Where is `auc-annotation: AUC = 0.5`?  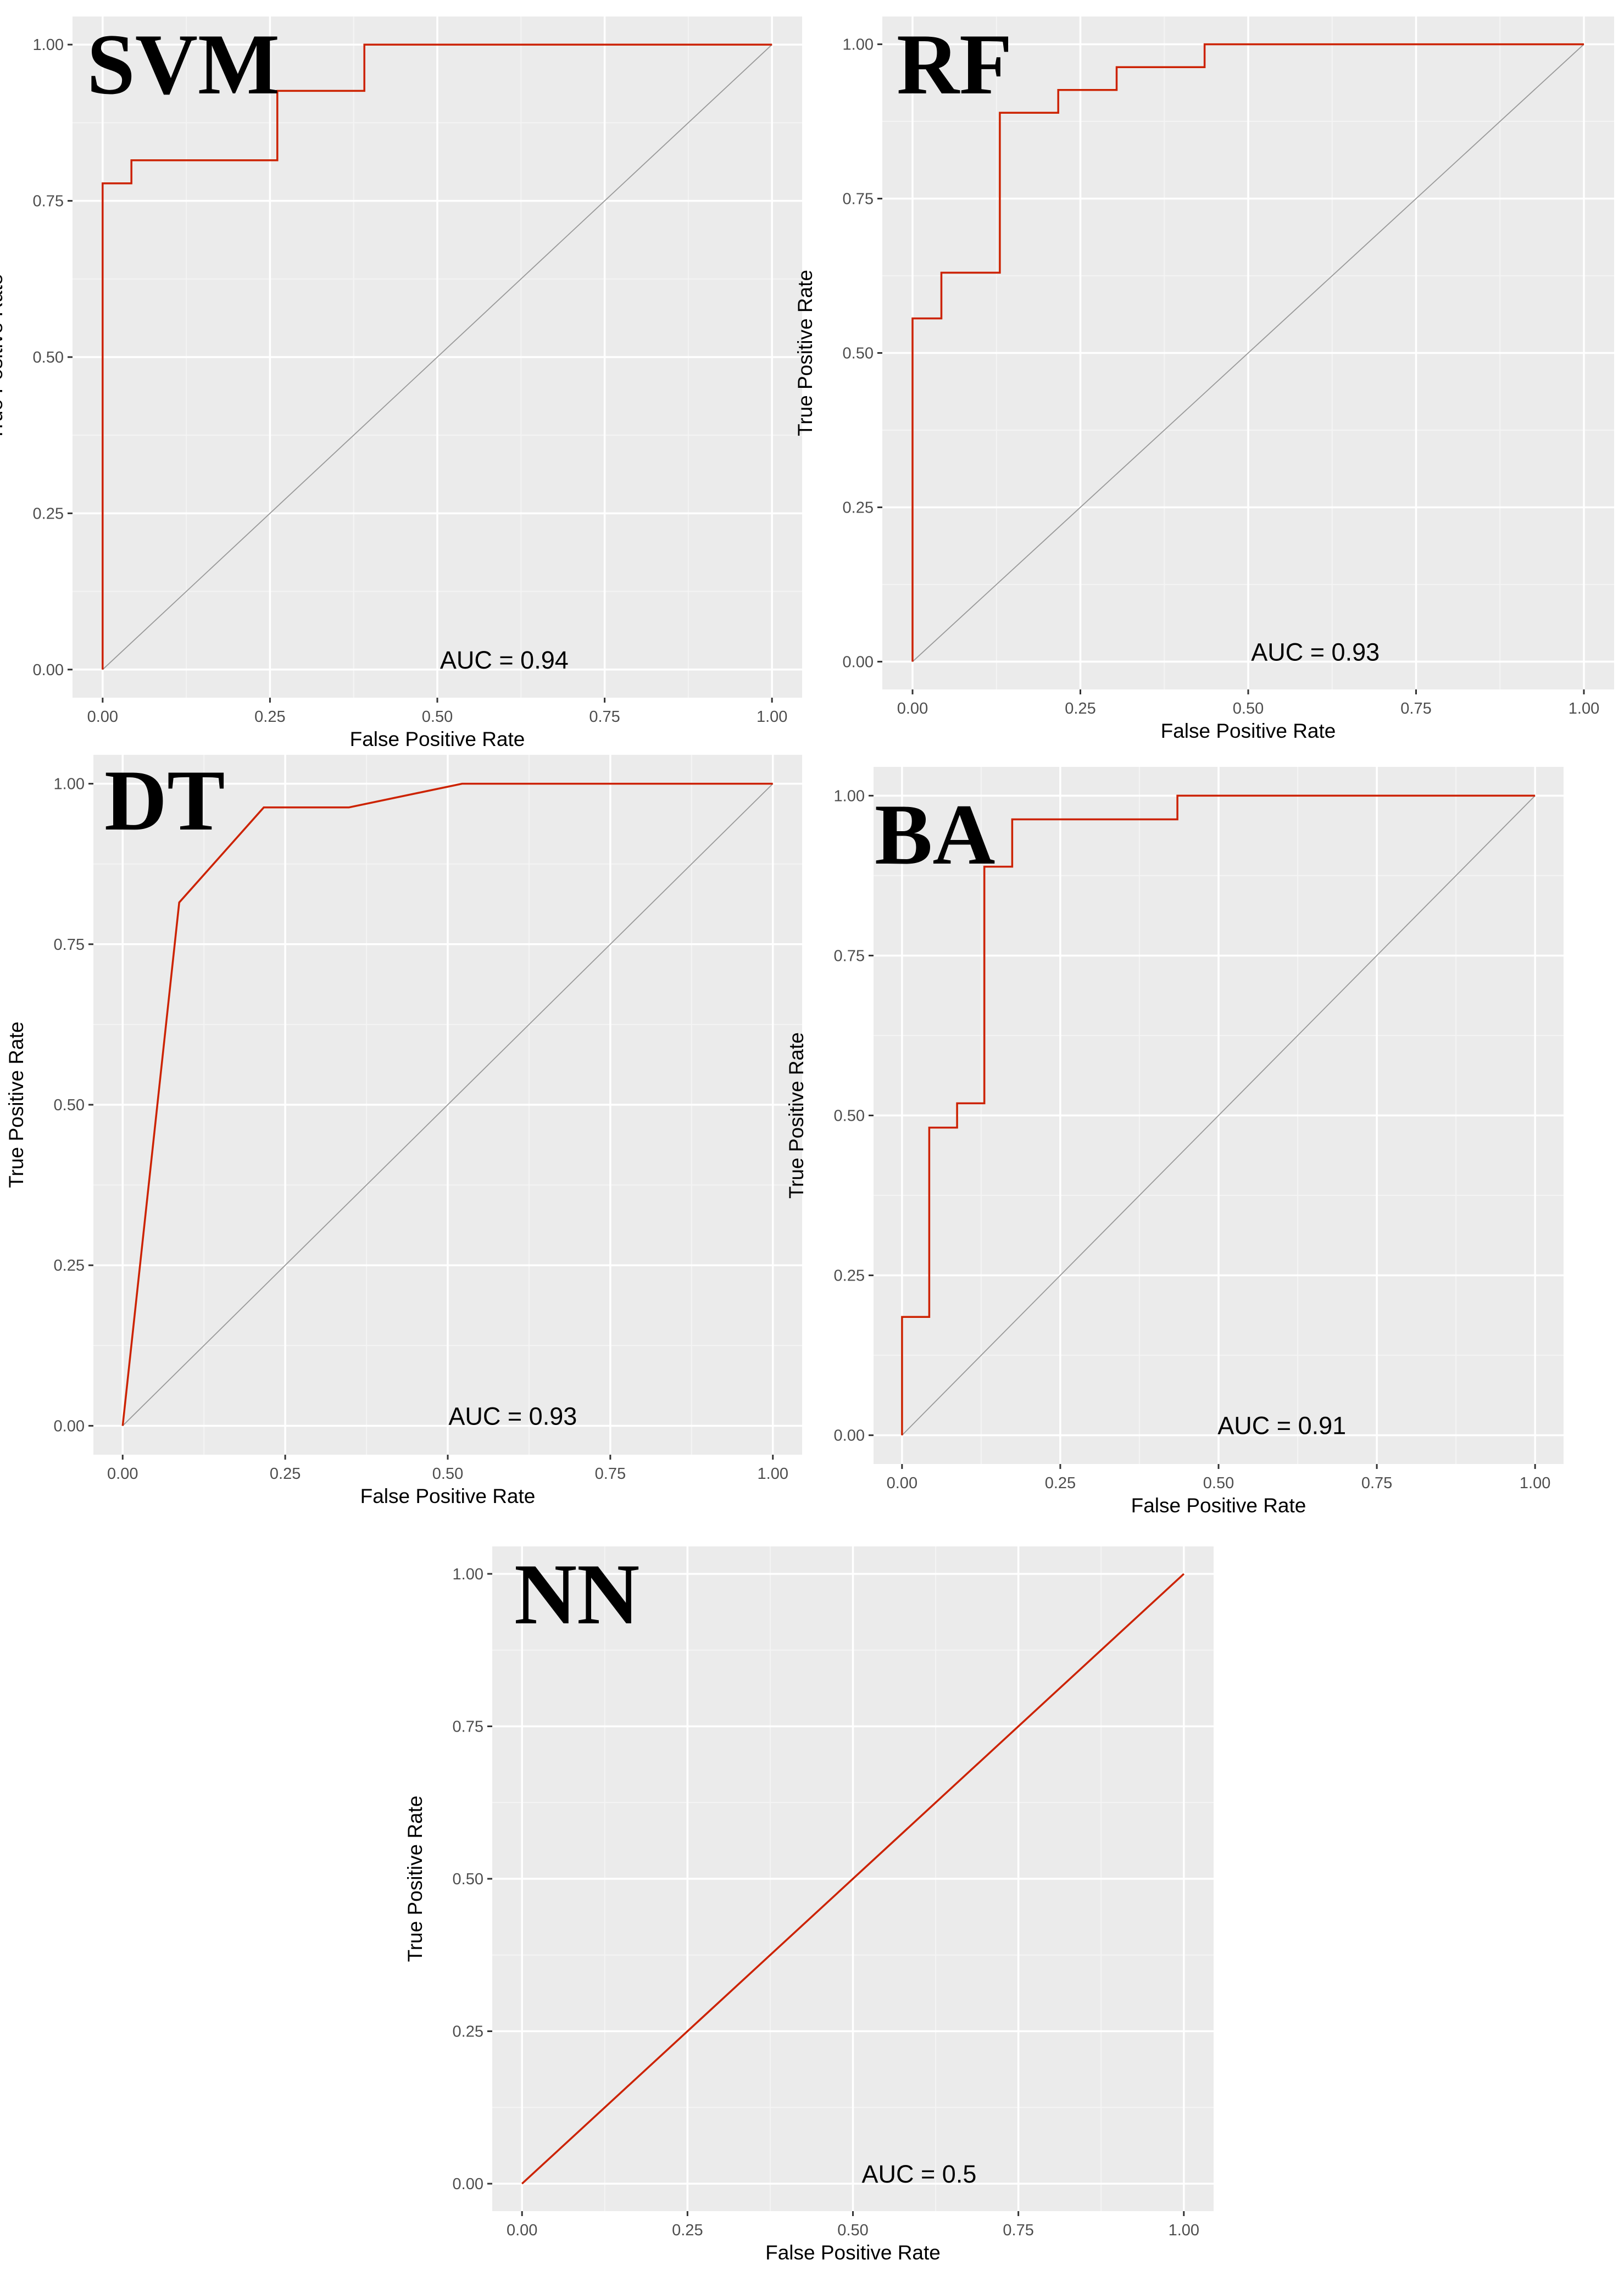
auc-annotation: AUC = 0.5 is located at coordinates (919, 2174).